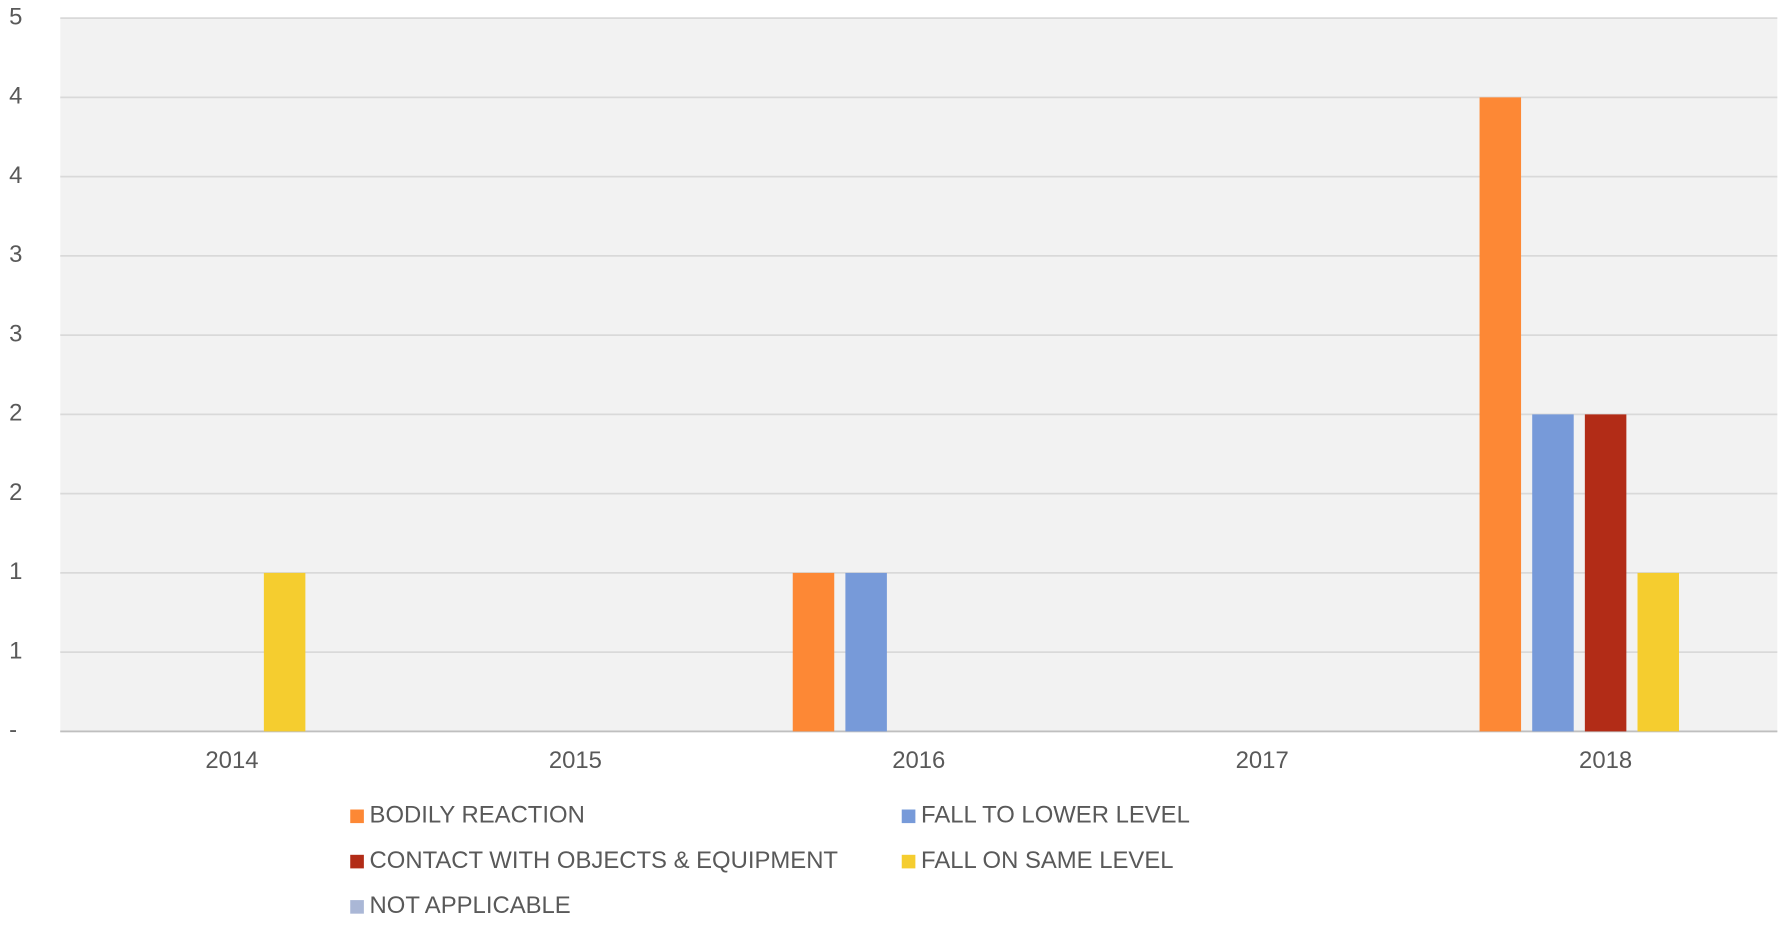 This screenshot has height=925, width=1783. Describe the element at coordinates (575, 760) in the screenshot. I see `x-tick-label: 2015` at that location.